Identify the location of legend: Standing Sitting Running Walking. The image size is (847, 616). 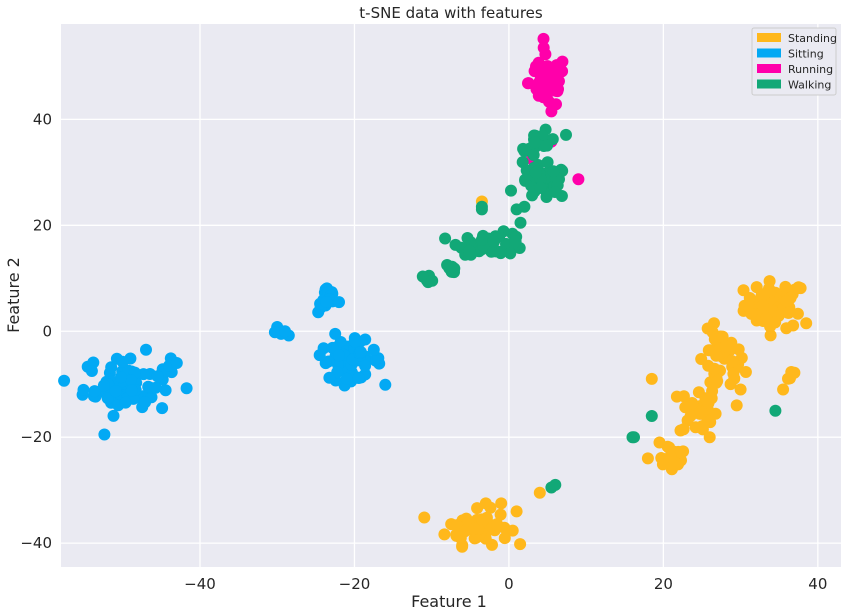
(794, 61).